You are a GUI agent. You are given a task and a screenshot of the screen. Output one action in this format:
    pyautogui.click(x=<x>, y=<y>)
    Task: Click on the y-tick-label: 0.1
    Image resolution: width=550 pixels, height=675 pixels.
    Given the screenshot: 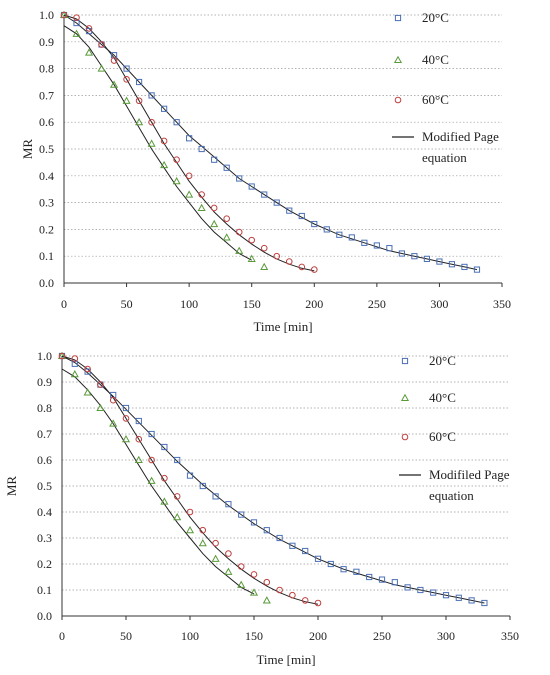 What is the action you would take?
    pyautogui.click(x=46, y=256)
    